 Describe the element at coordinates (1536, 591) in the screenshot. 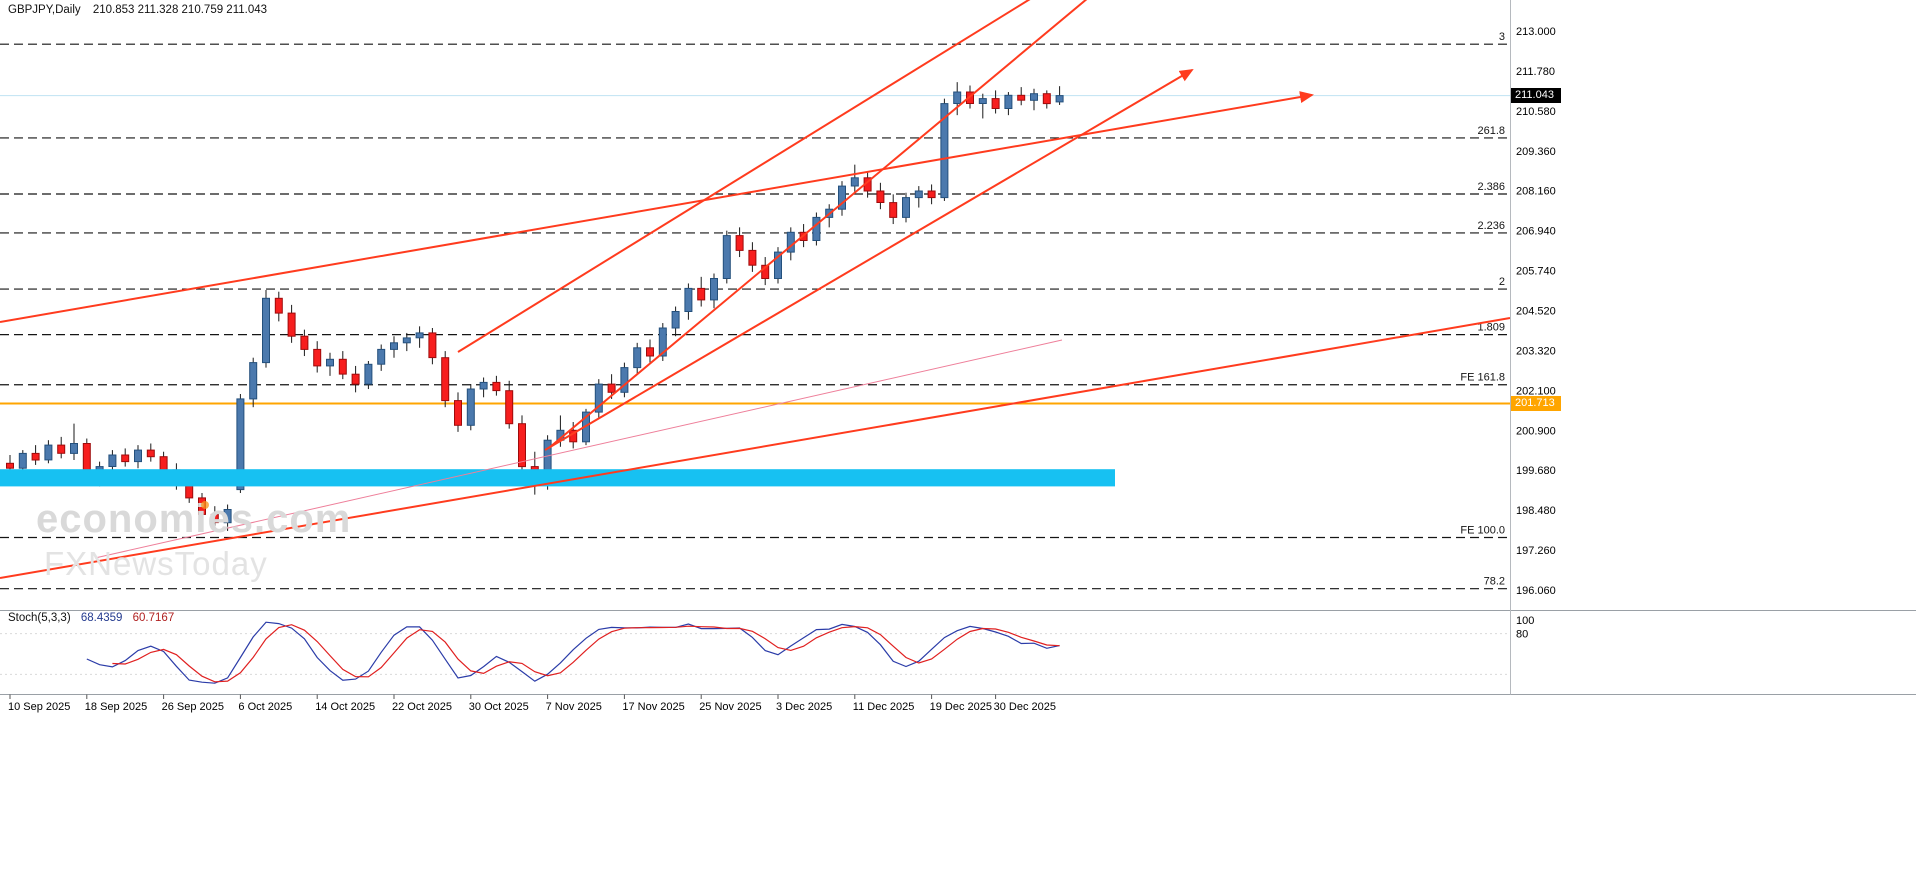

I see `svg-text: 196.060` at that location.